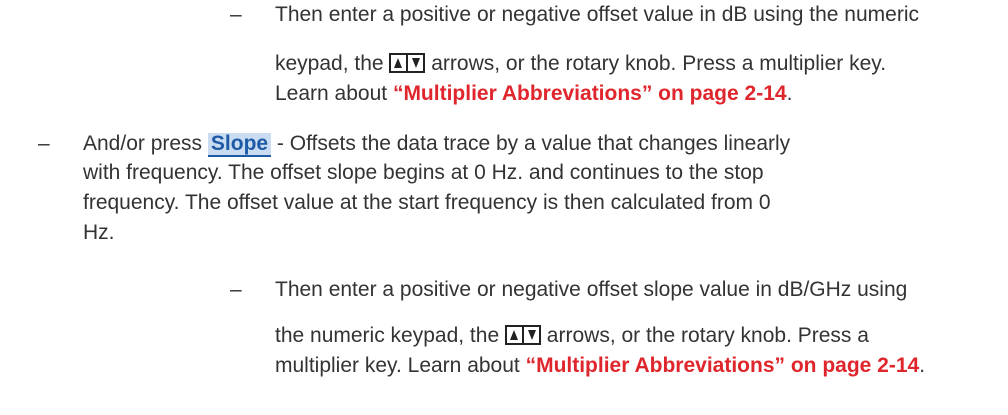 The height and width of the screenshot is (415, 1008). What do you see at coordinates (145, 143) in the screenshot?
I see `text: And/or press` at bounding box center [145, 143].